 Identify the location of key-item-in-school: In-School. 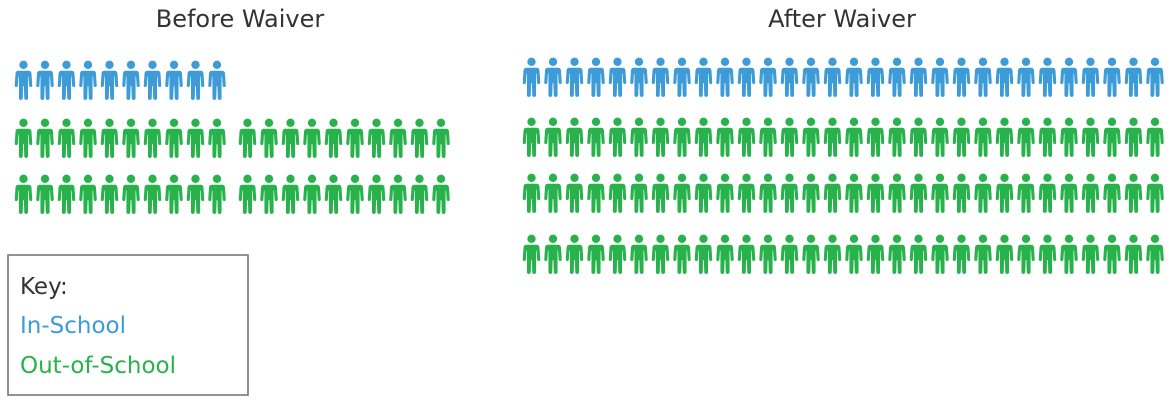
(73, 326).